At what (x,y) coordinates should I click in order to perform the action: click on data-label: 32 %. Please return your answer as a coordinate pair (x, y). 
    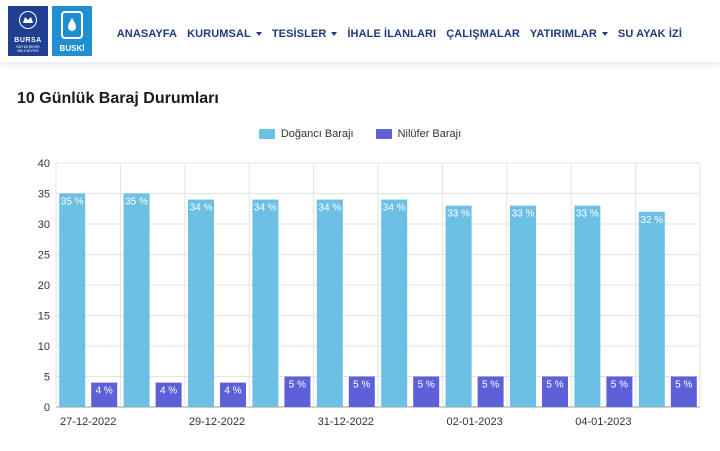
    Looking at the image, I should click on (651, 220).